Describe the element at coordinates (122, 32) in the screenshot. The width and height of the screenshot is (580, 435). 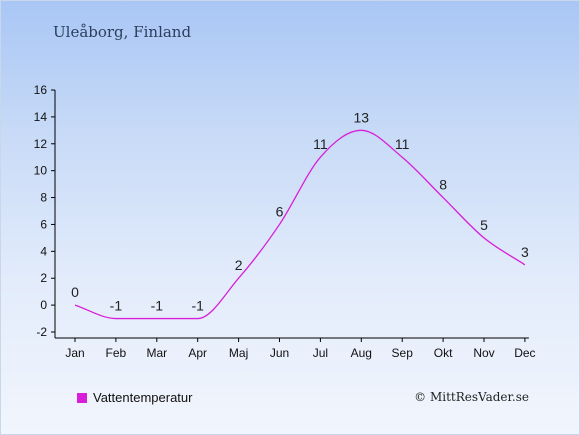
I see `chart-title: Uleåborg, Finland` at that location.